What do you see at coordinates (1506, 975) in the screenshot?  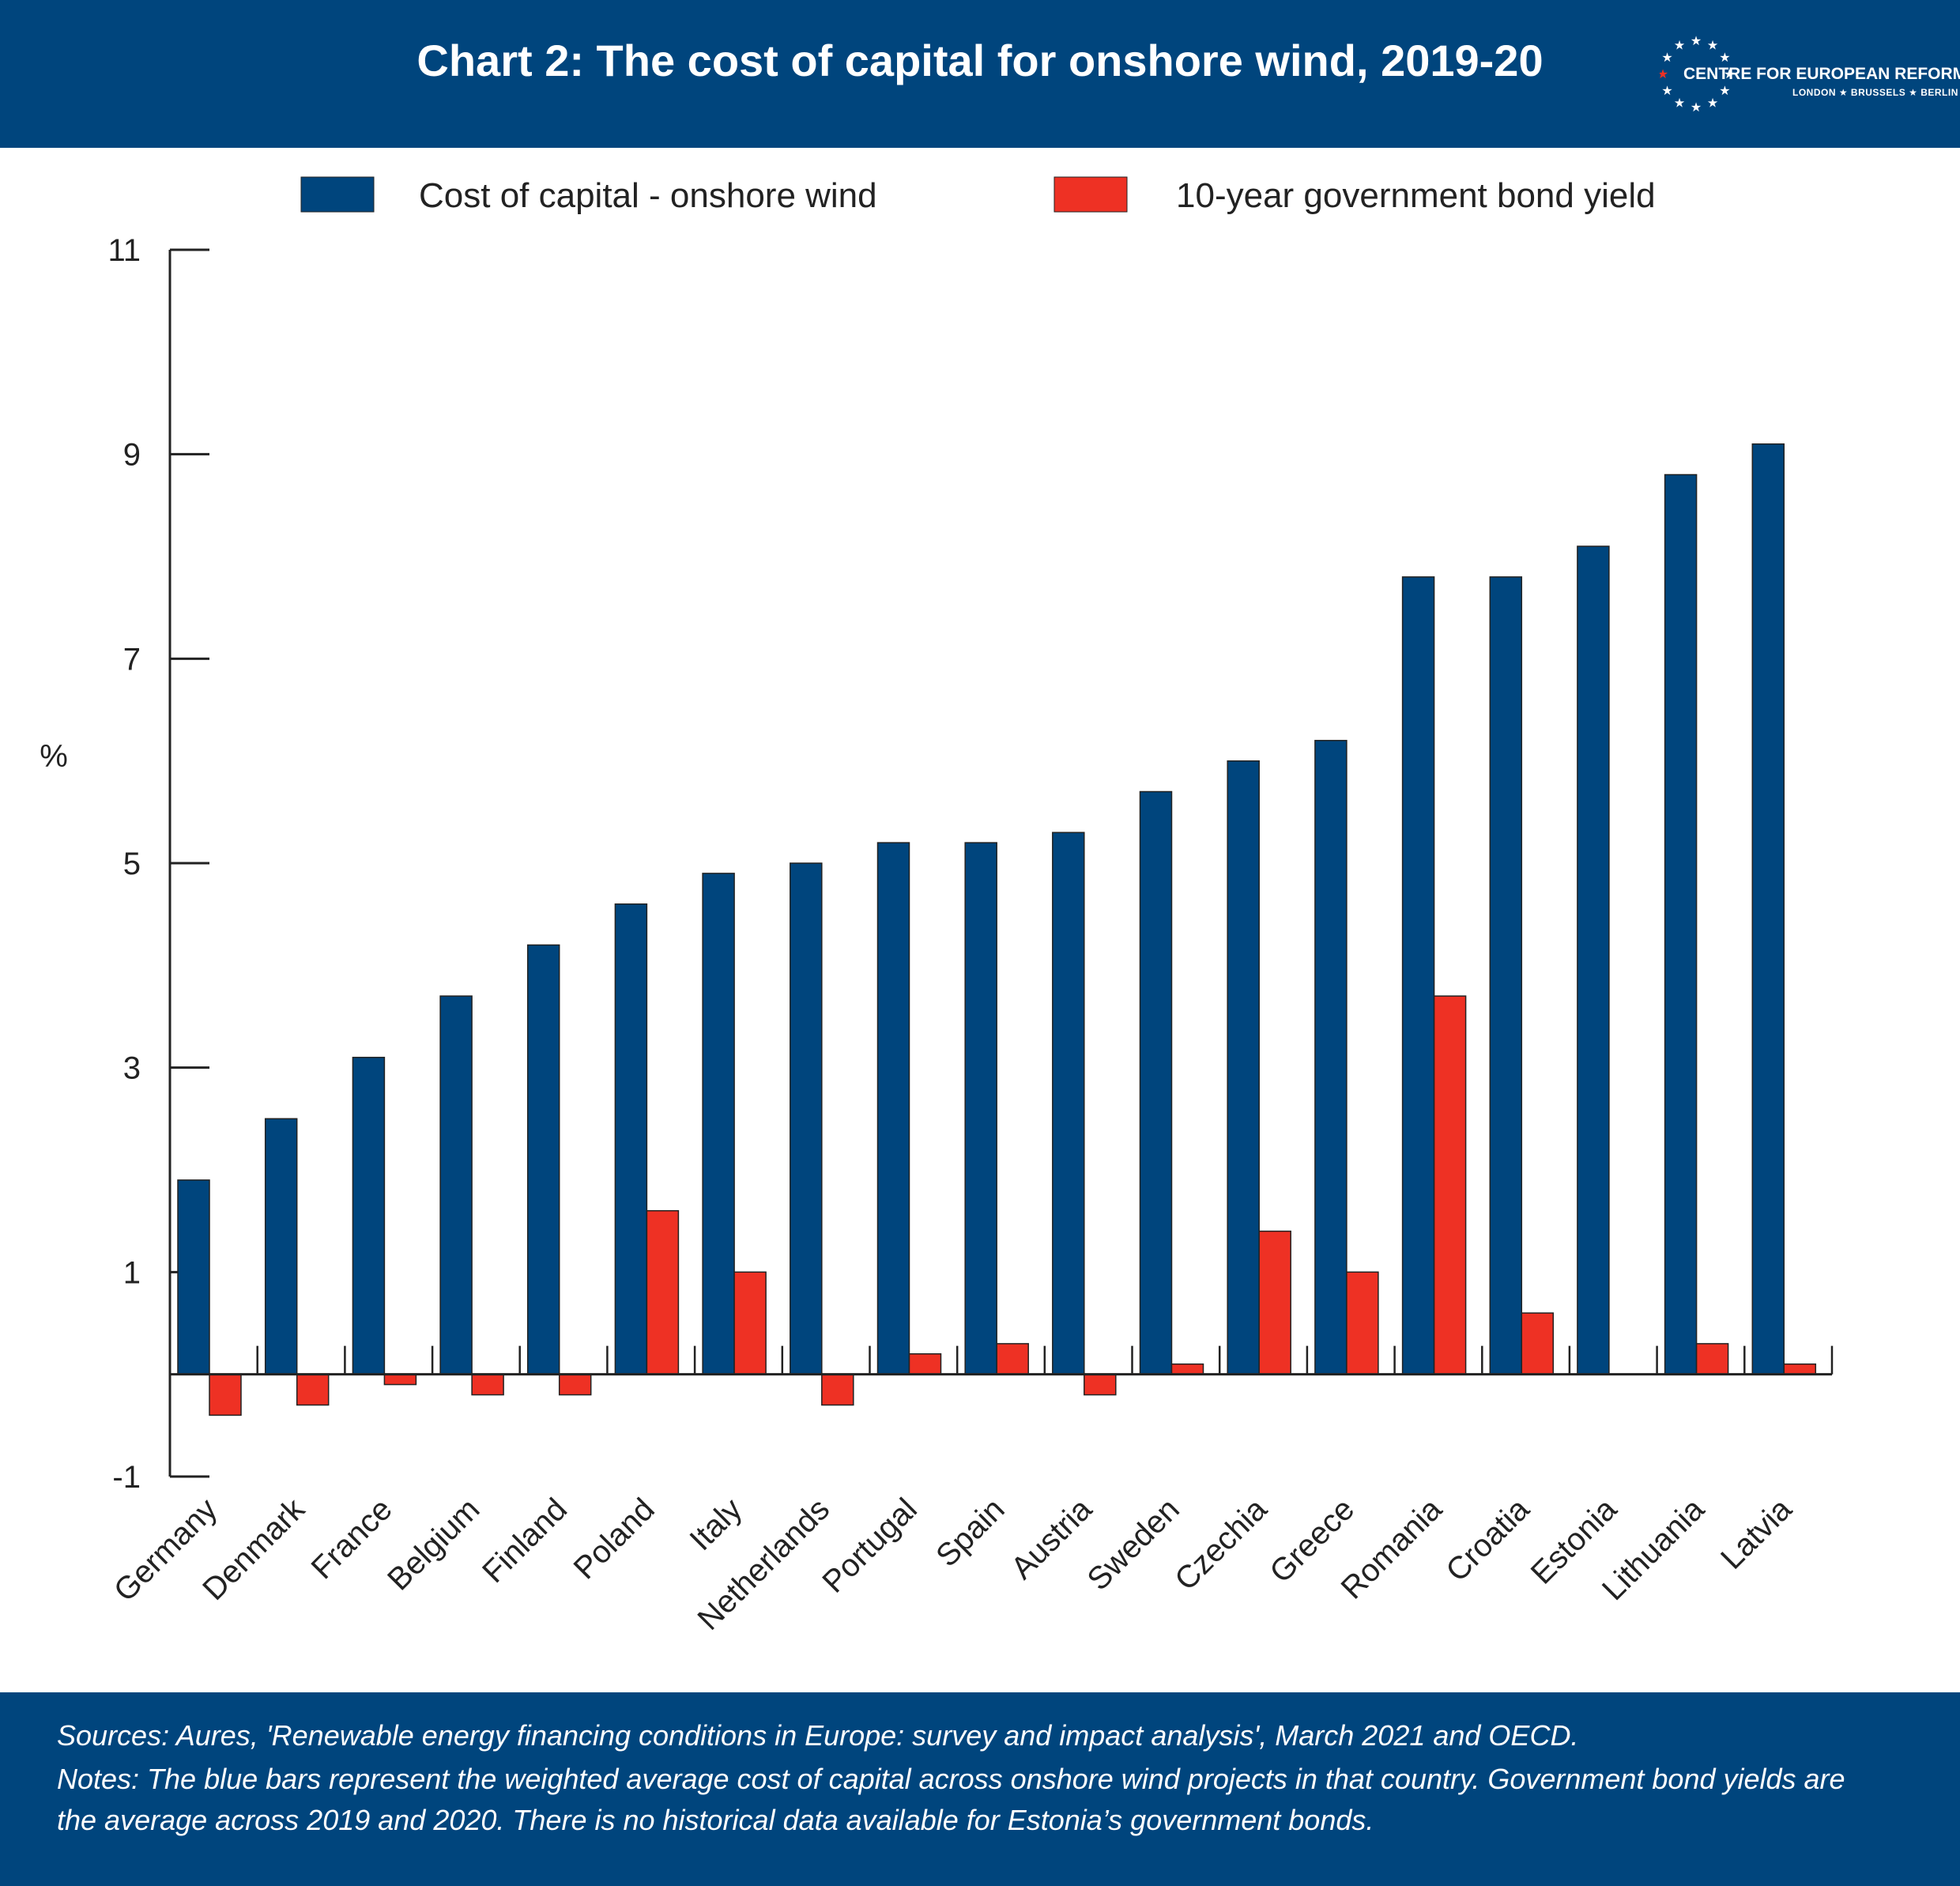 I see `bar-cost-of-capital-croatia` at bounding box center [1506, 975].